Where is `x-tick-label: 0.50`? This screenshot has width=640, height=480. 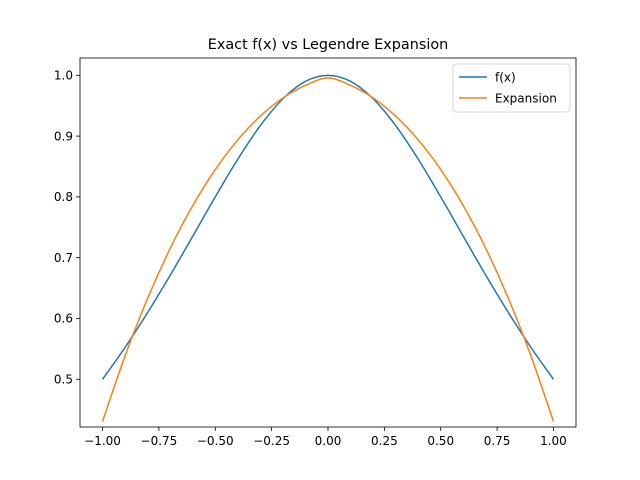 x-tick-label: 0.50 is located at coordinates (440, 441).